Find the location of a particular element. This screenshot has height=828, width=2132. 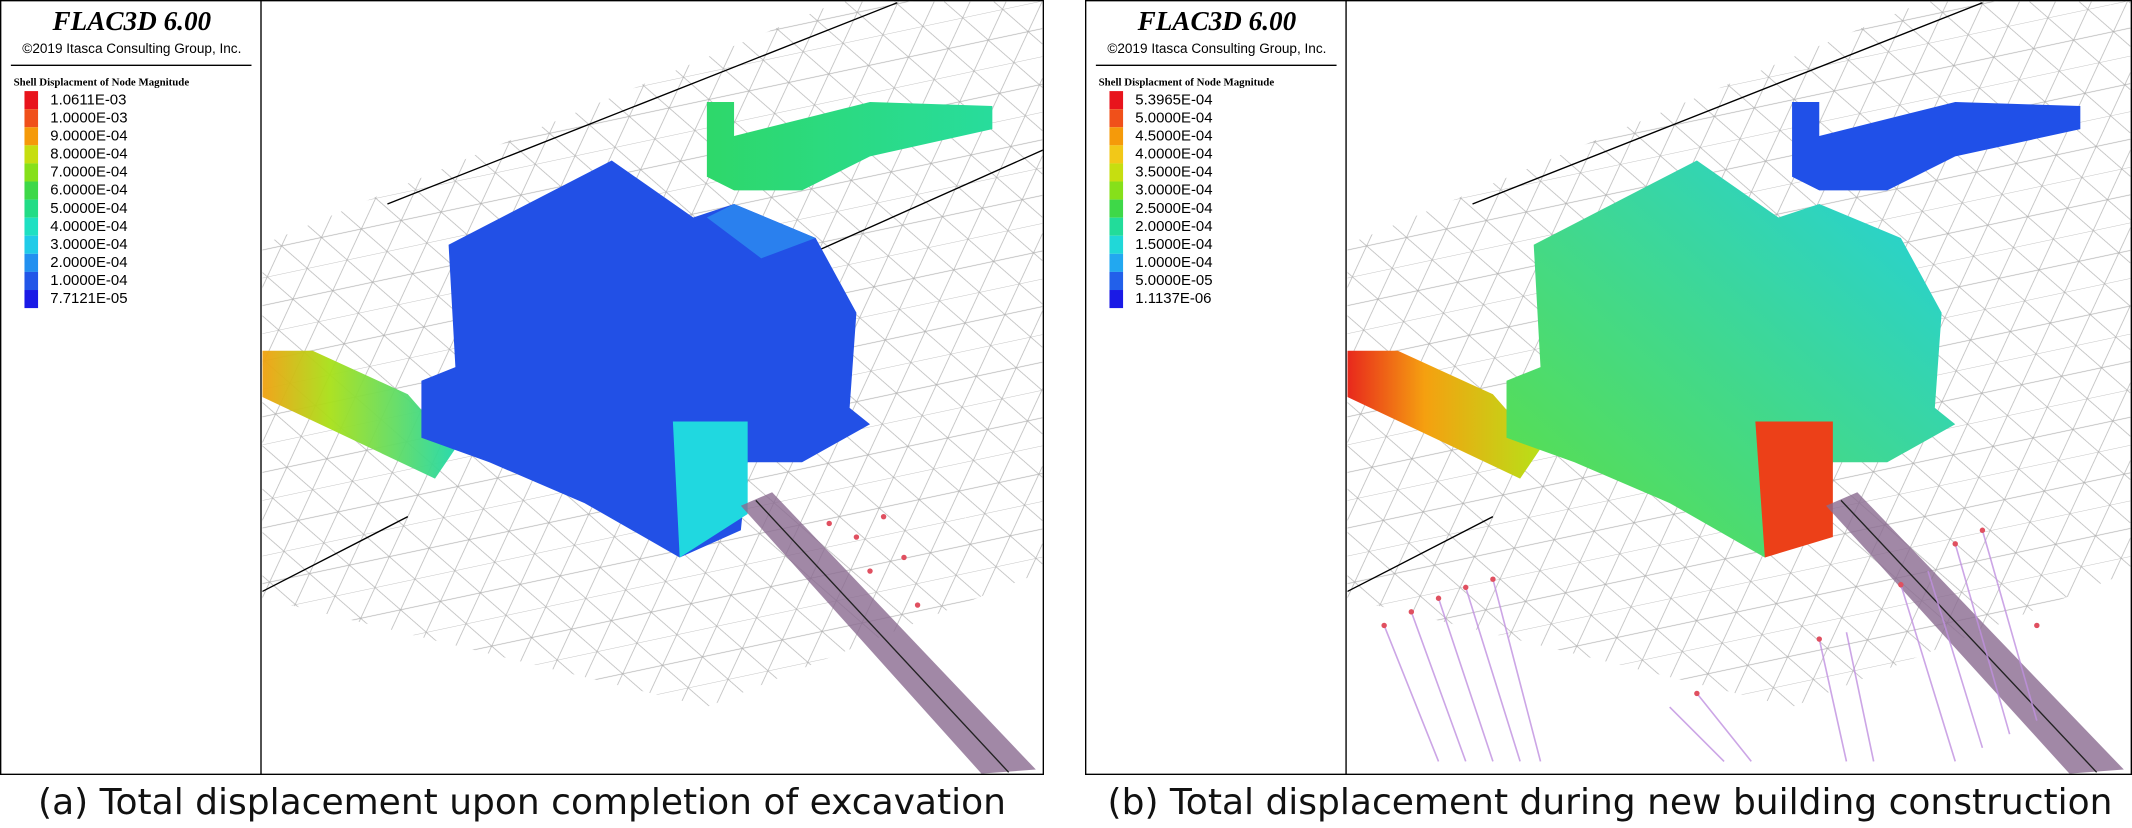

legend-label: 5.0000E-05 is located at coordinates (1173, 280).